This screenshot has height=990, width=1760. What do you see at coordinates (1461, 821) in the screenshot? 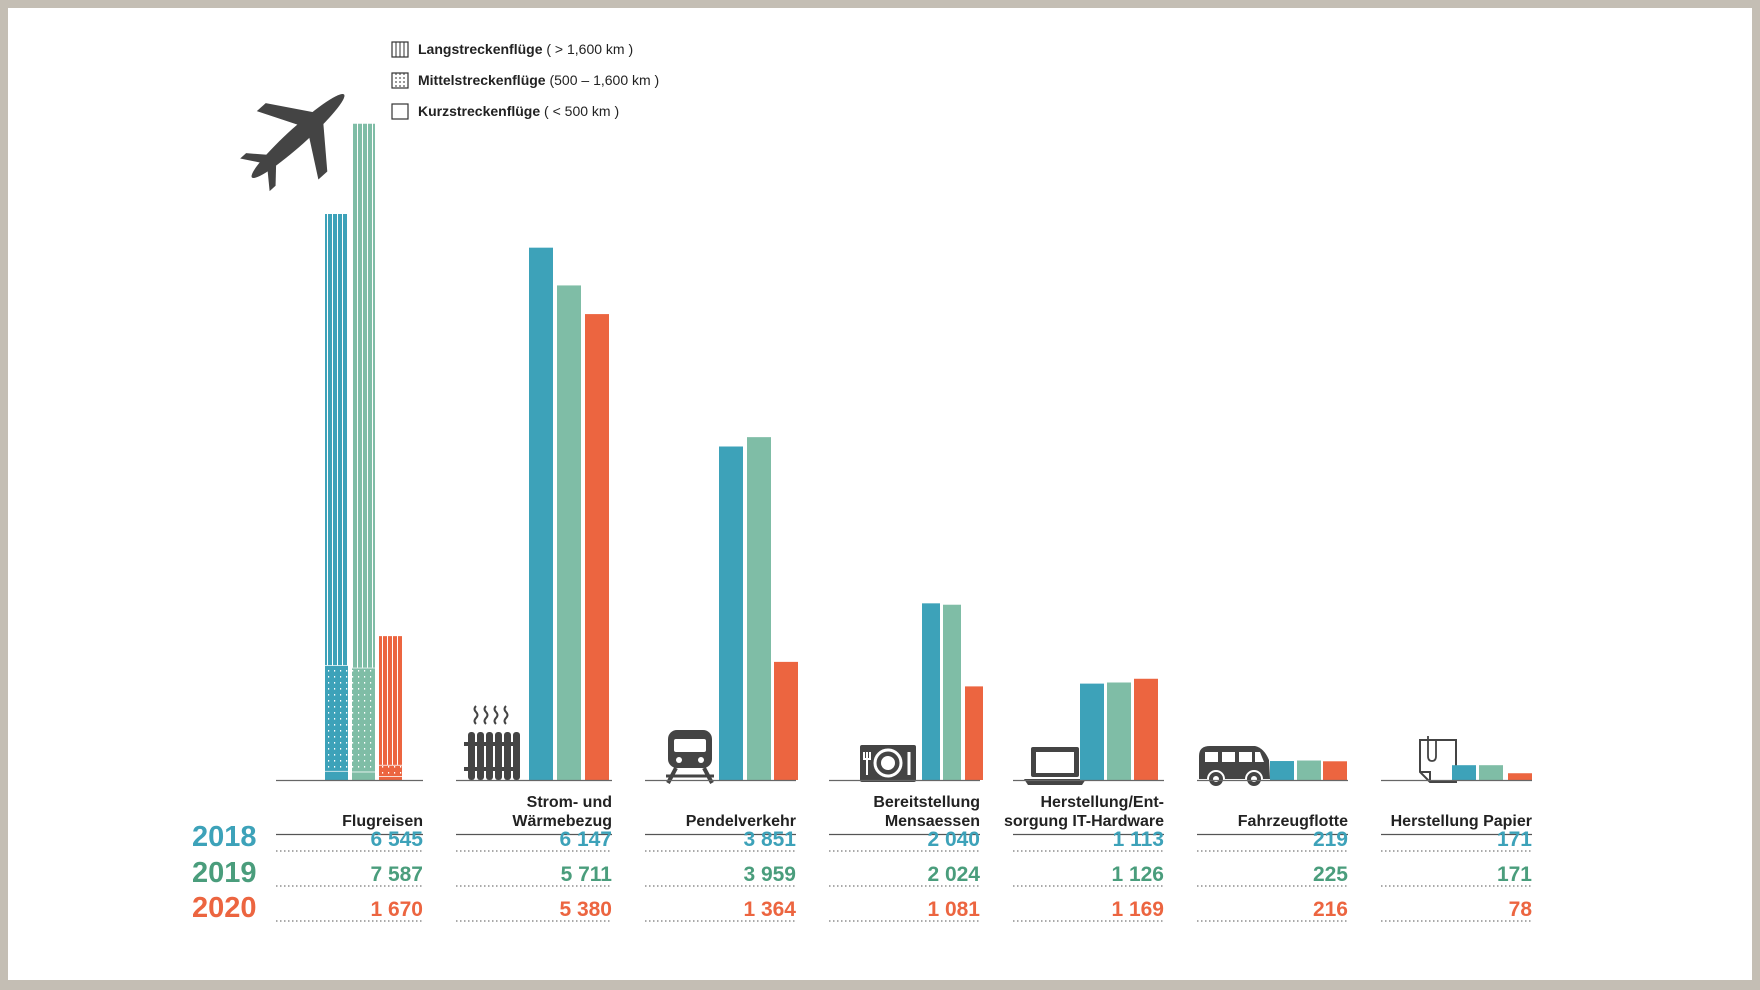
I see `category-label: Herstellung Papier` at bounding box center [1461, 821].